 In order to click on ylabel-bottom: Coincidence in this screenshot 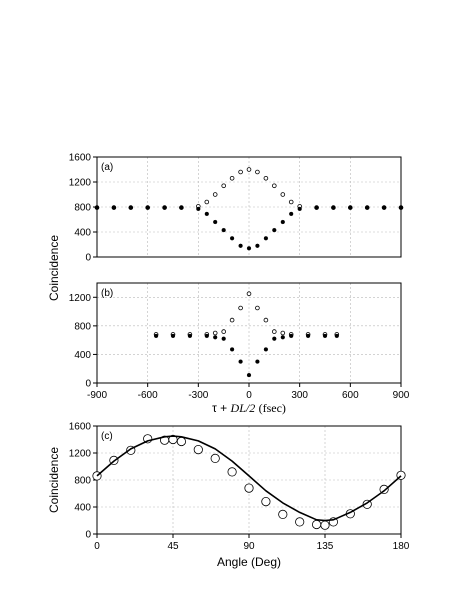, I will do `click(54, 480)`.